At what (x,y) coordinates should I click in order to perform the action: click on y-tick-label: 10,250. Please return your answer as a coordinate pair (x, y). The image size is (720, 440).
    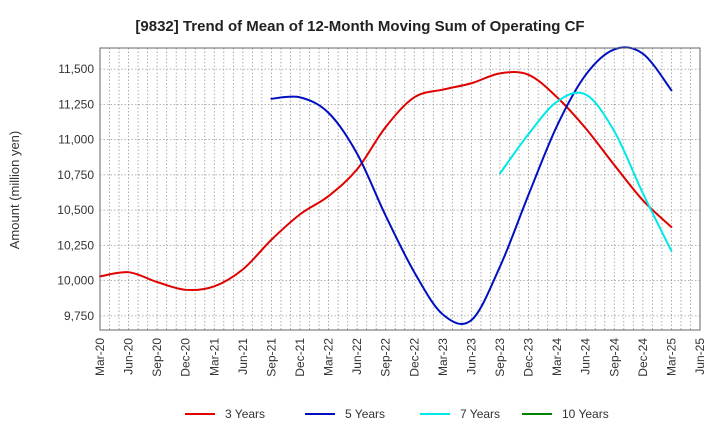
    Looking at the image, I should click on (75, 245).